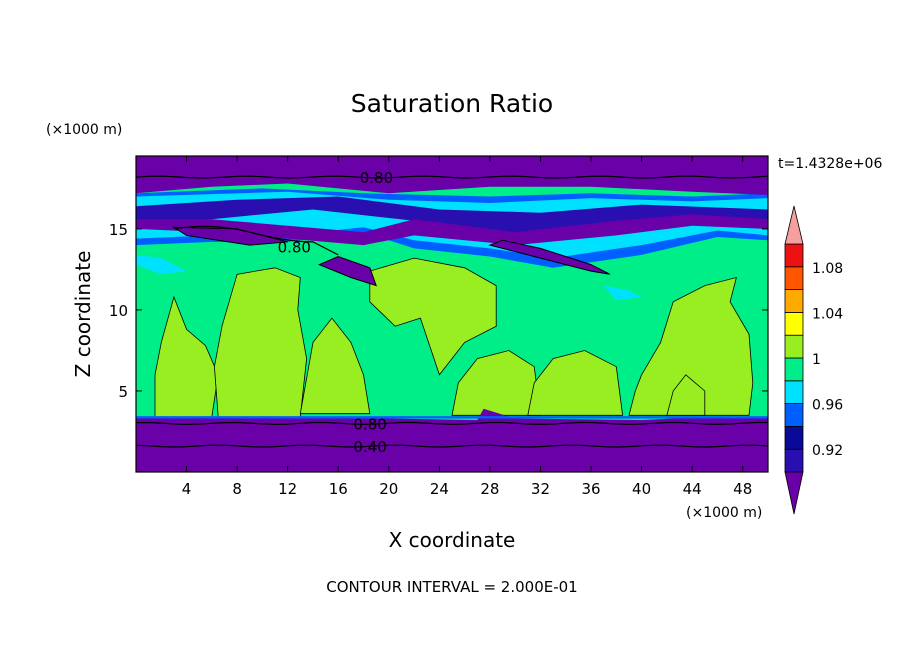 The image size is (904, 654). Describe the element at coordinates (540, 489) in the screenshot. I see `x-tick-label: 32` at that location.